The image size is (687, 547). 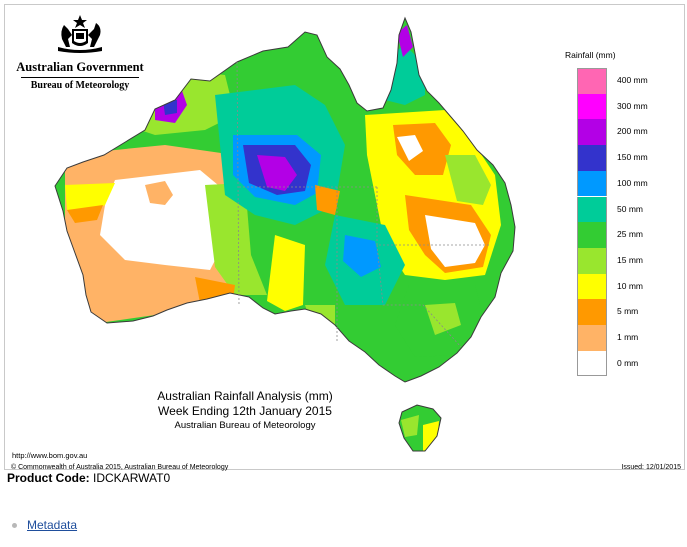 I want to click on legend-item: 400 mm, so click(x=632, y=81).